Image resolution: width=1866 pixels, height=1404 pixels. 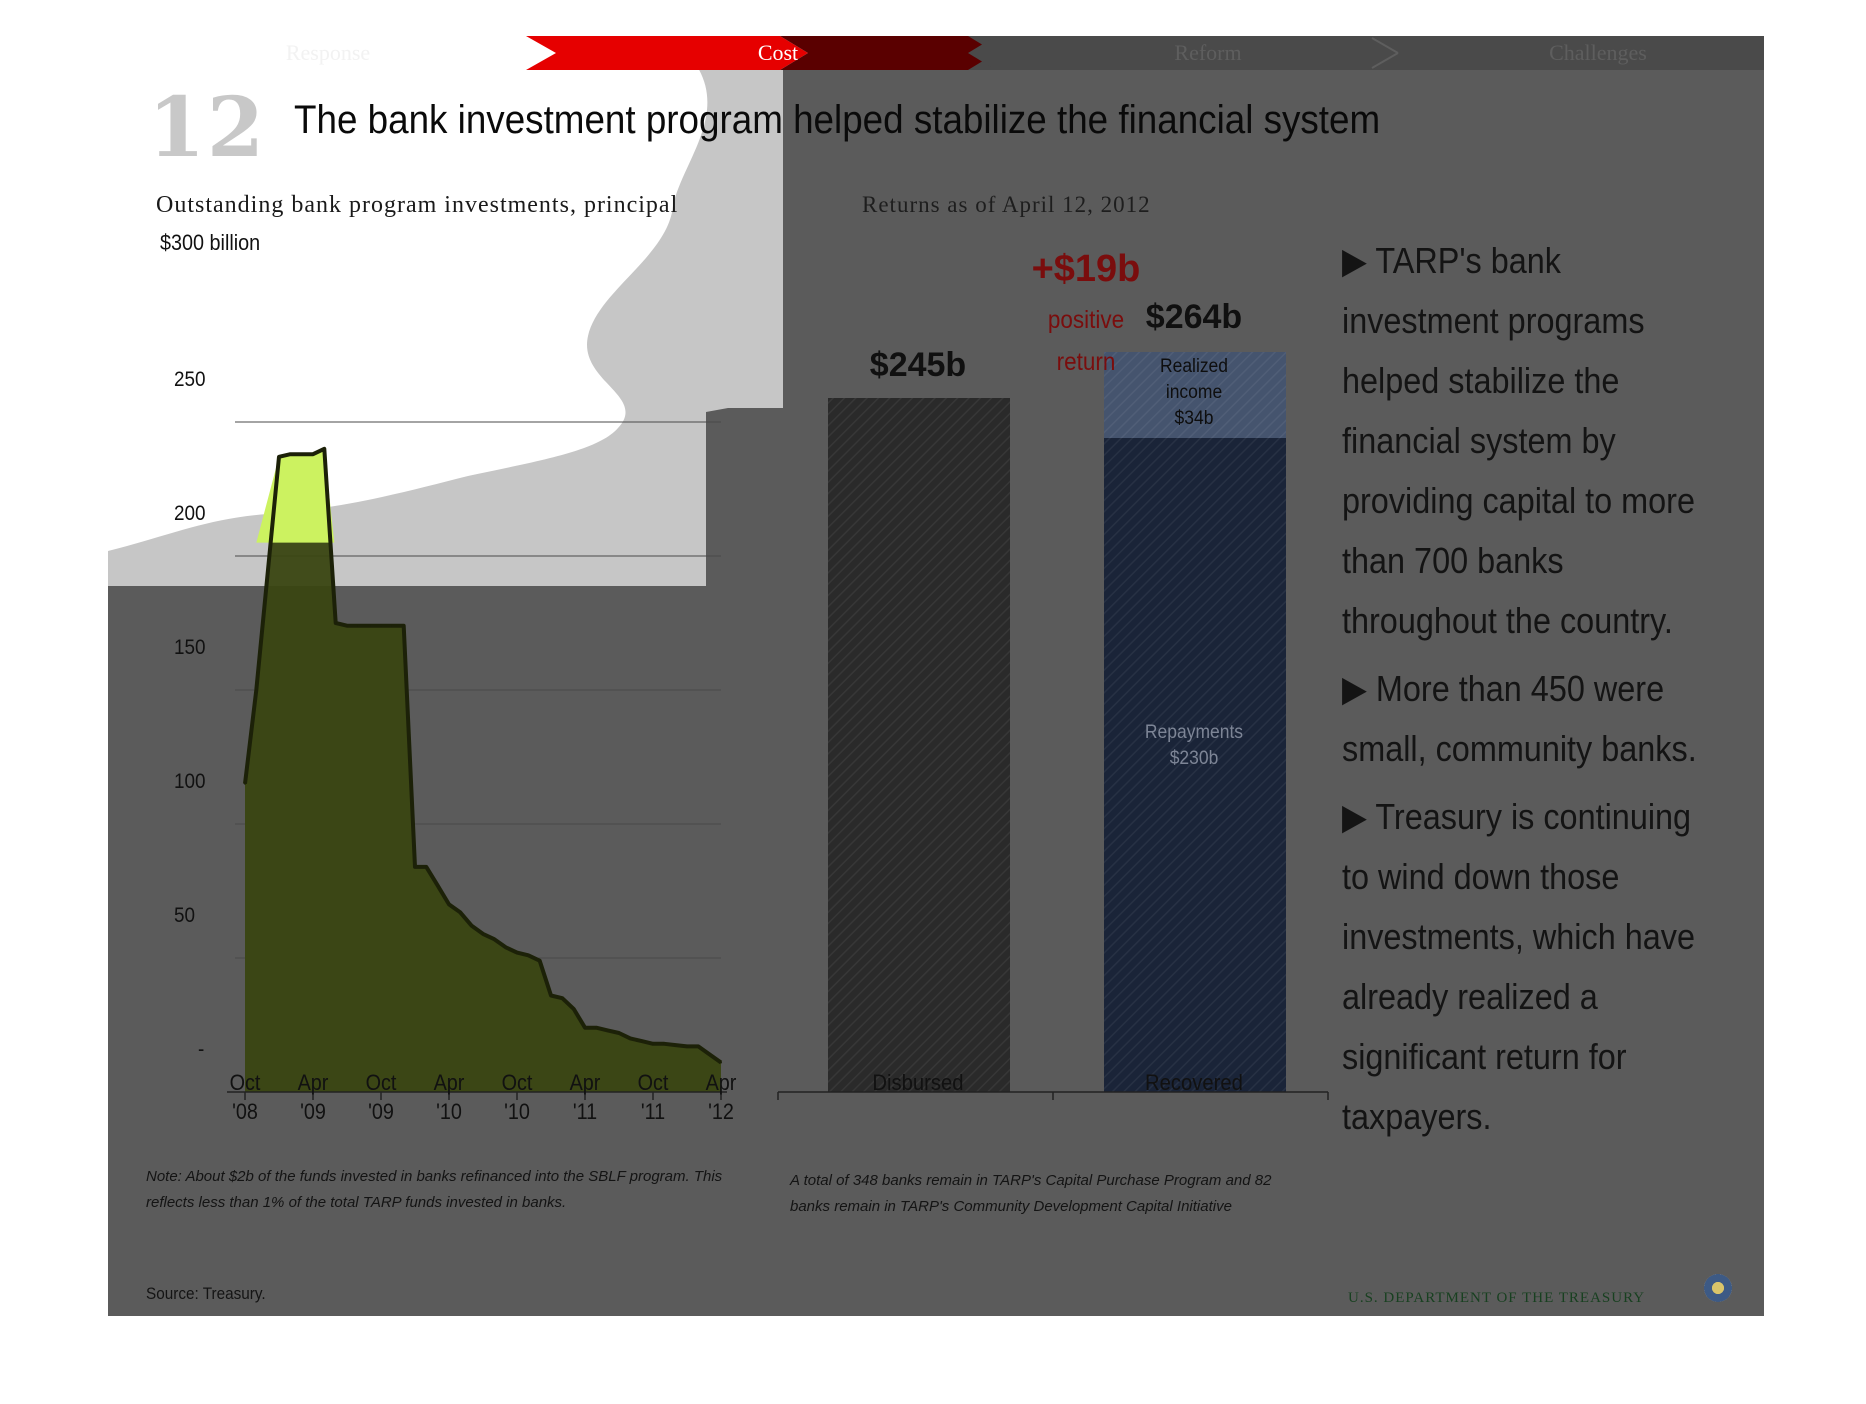 What do you see at coordinates (1086, 362) in the screenshot?
I see `return-delta-label-2: return` at bounding box center [1086, 362].